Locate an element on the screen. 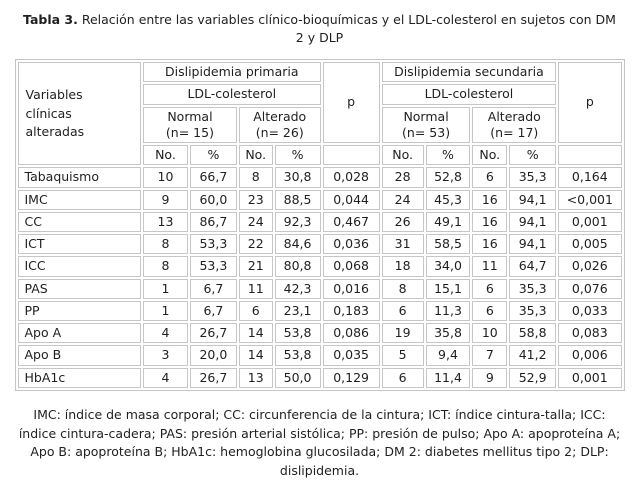 This screenshot has height=481, width=639. row-variable: PAS is located at coordinates (79, 288).